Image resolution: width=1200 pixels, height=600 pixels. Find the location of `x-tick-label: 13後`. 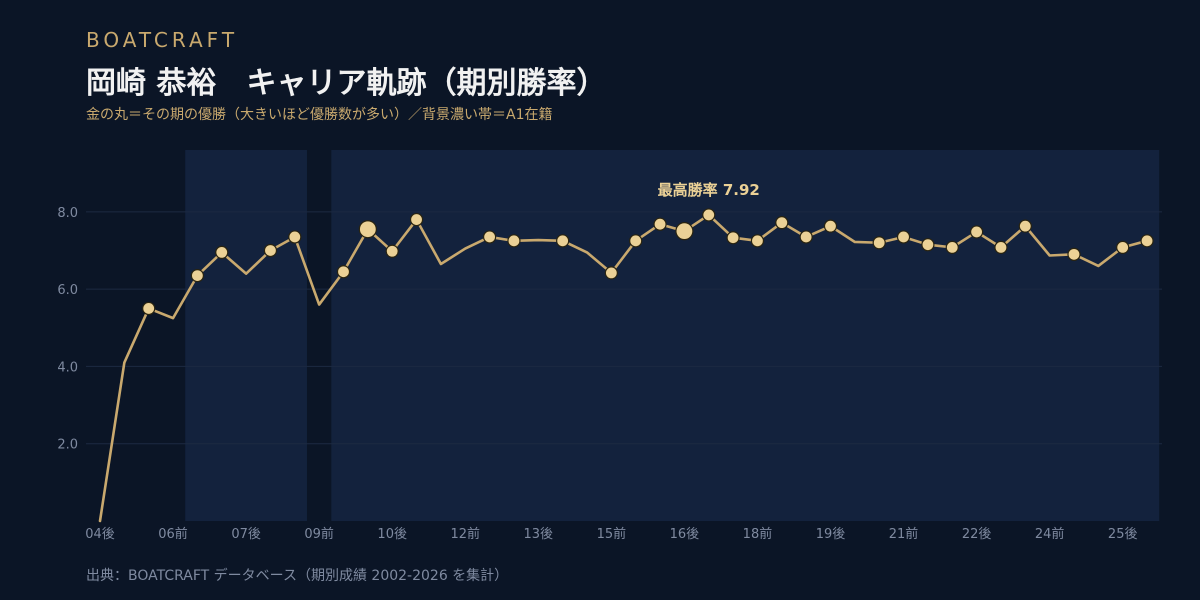

x-tick-label: 13後 is located at coordinates (539, 534).